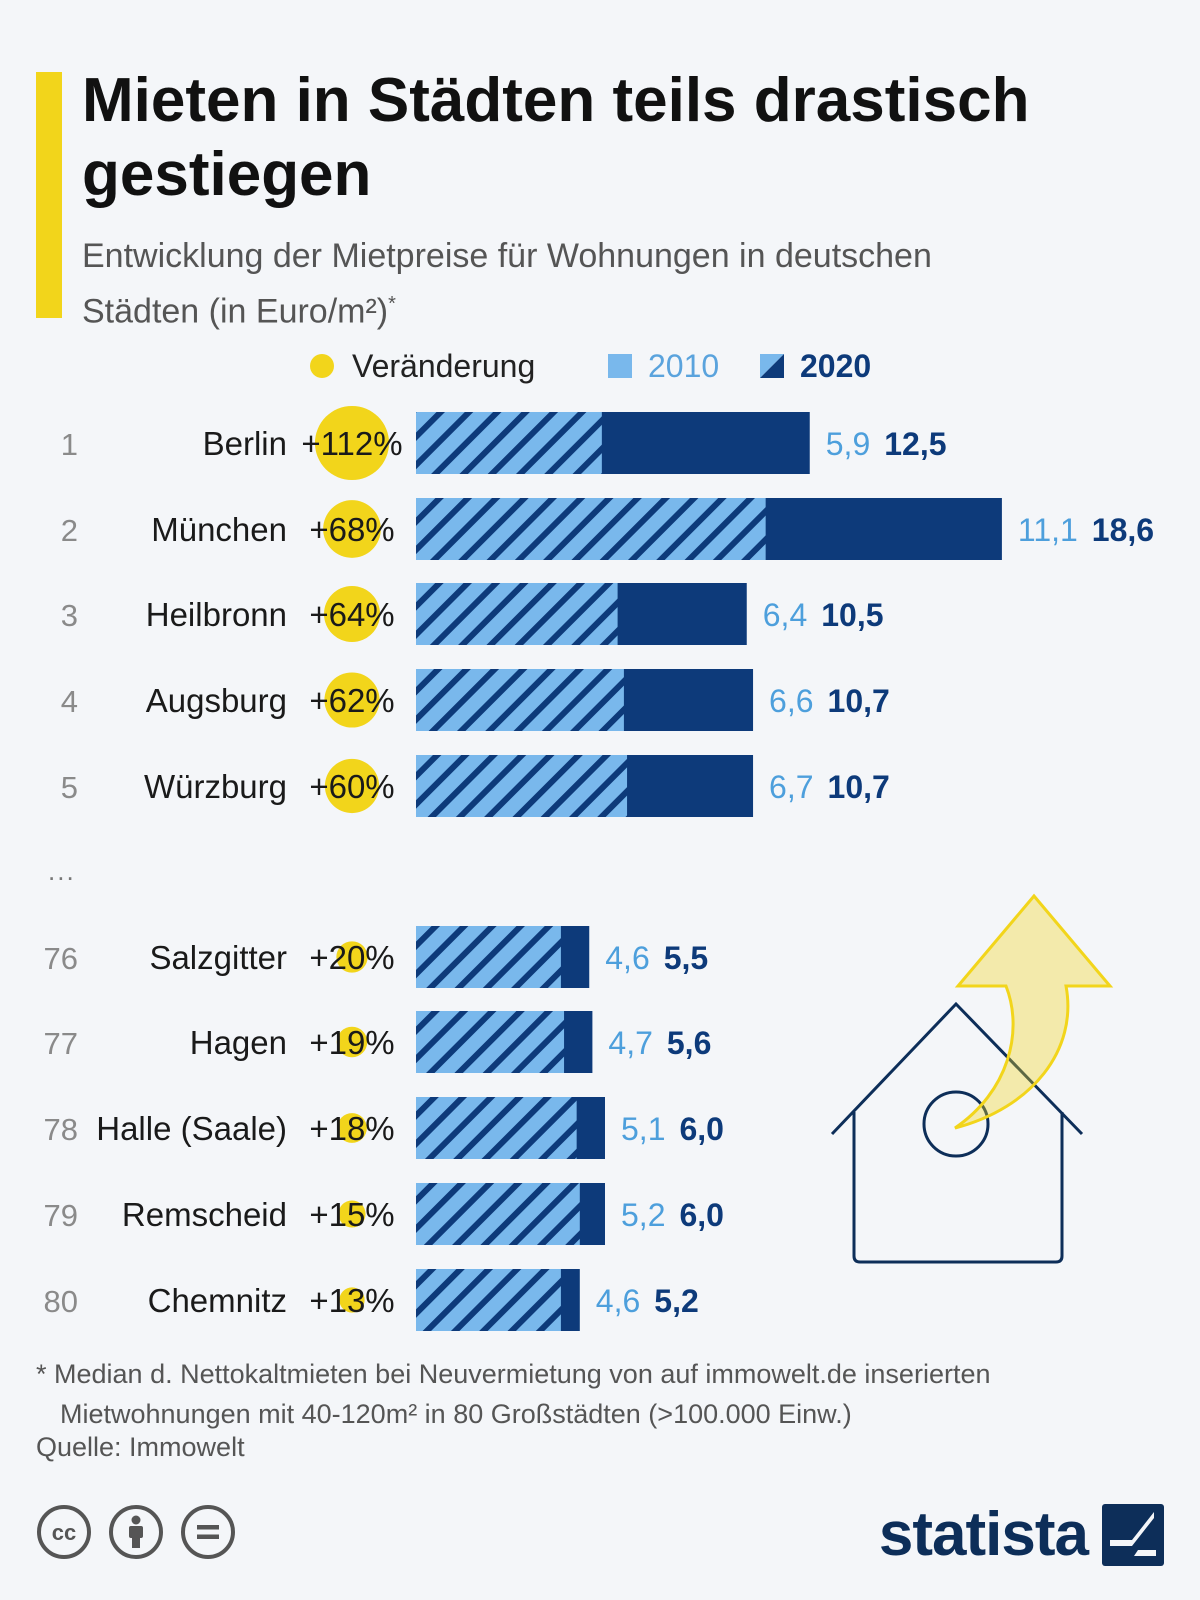 This screenshot has height=1600, width=1200. Describe the element at coordinates (1048, 530) in the screenshot. I see `value-2010-label: 11,1` at that location.